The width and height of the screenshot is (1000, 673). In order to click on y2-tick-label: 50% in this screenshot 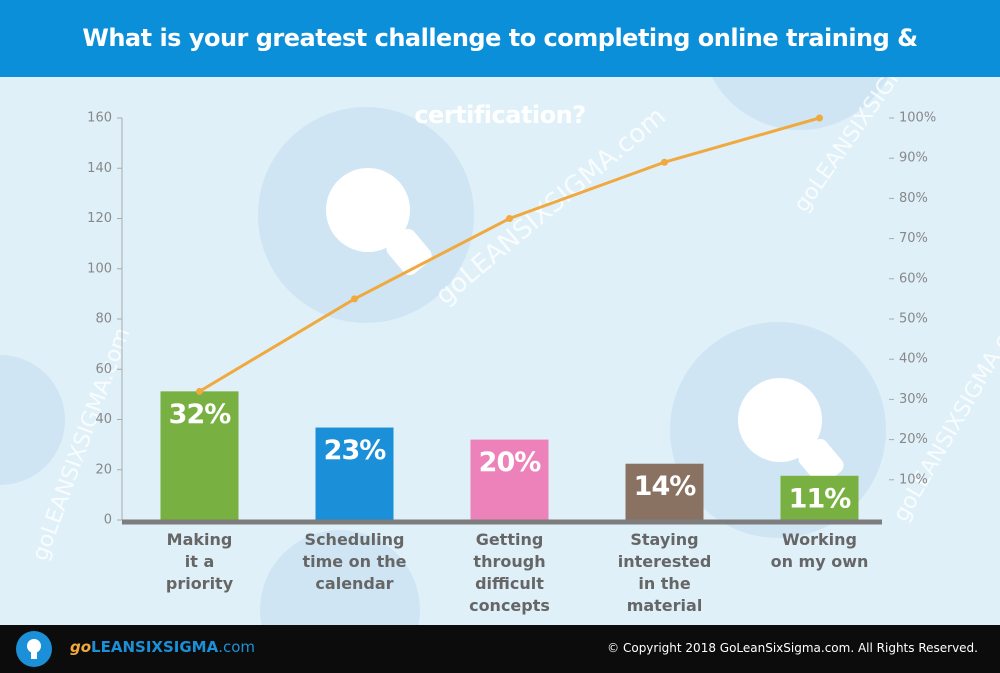, I will do `click(913, 319)`.